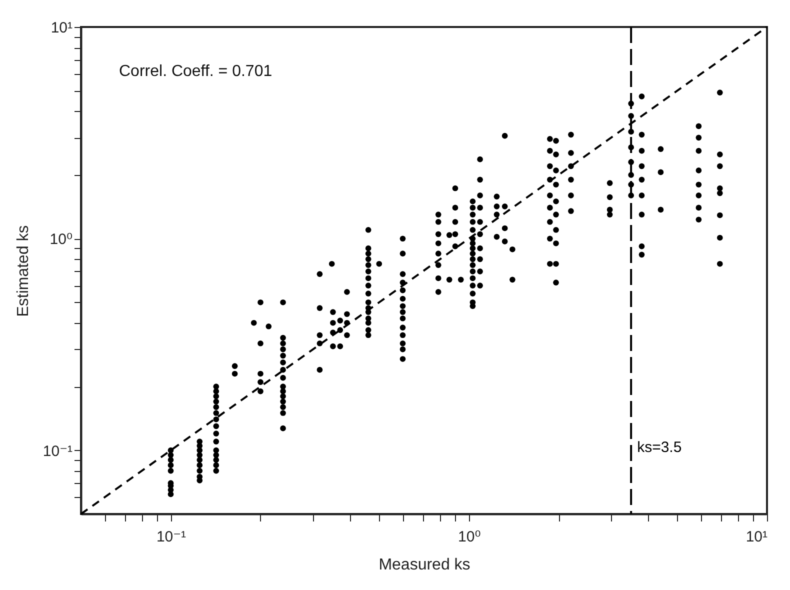  Describe the element at coordinates (195, 71) in the screenshot. I see `annotation: Correl. Coeff. = 0.701` at that location.